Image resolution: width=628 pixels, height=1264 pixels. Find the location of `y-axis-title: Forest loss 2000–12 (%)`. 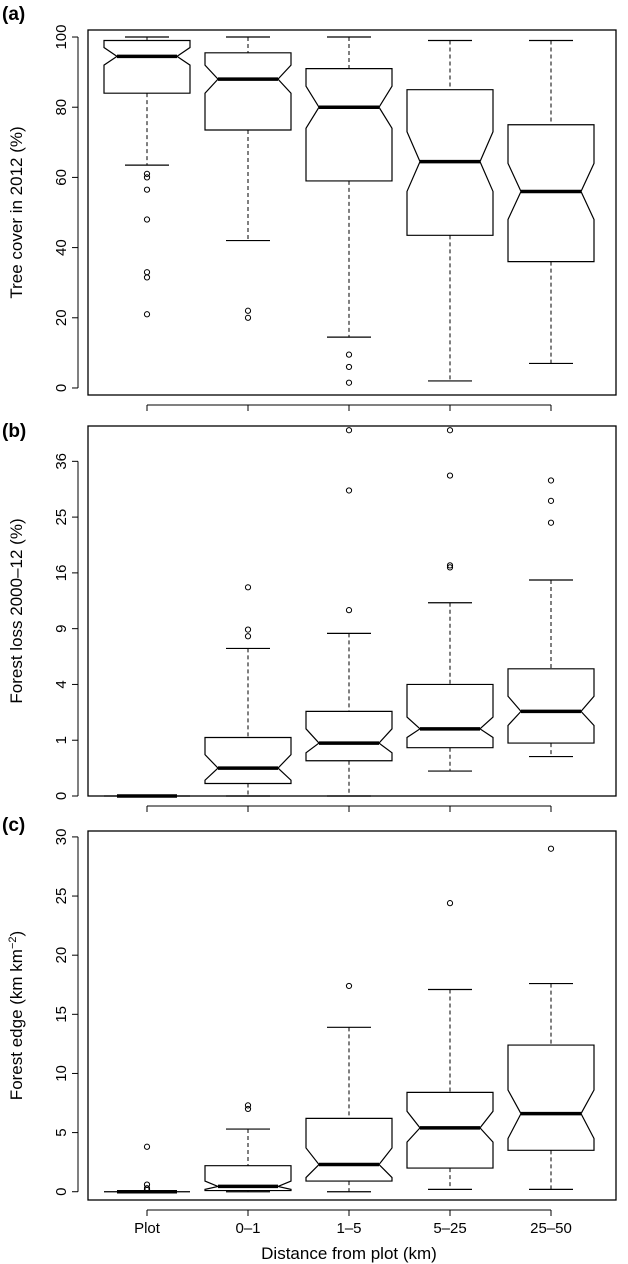

y-axis-title: Forest loss 2000–12 (%) is located at coordinates (16, 610).